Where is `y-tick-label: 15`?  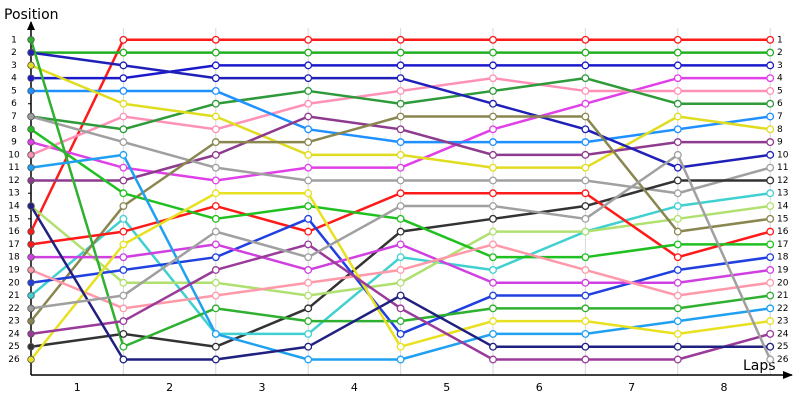 y-tick-label: 15 is located at coordinates (13, 219).